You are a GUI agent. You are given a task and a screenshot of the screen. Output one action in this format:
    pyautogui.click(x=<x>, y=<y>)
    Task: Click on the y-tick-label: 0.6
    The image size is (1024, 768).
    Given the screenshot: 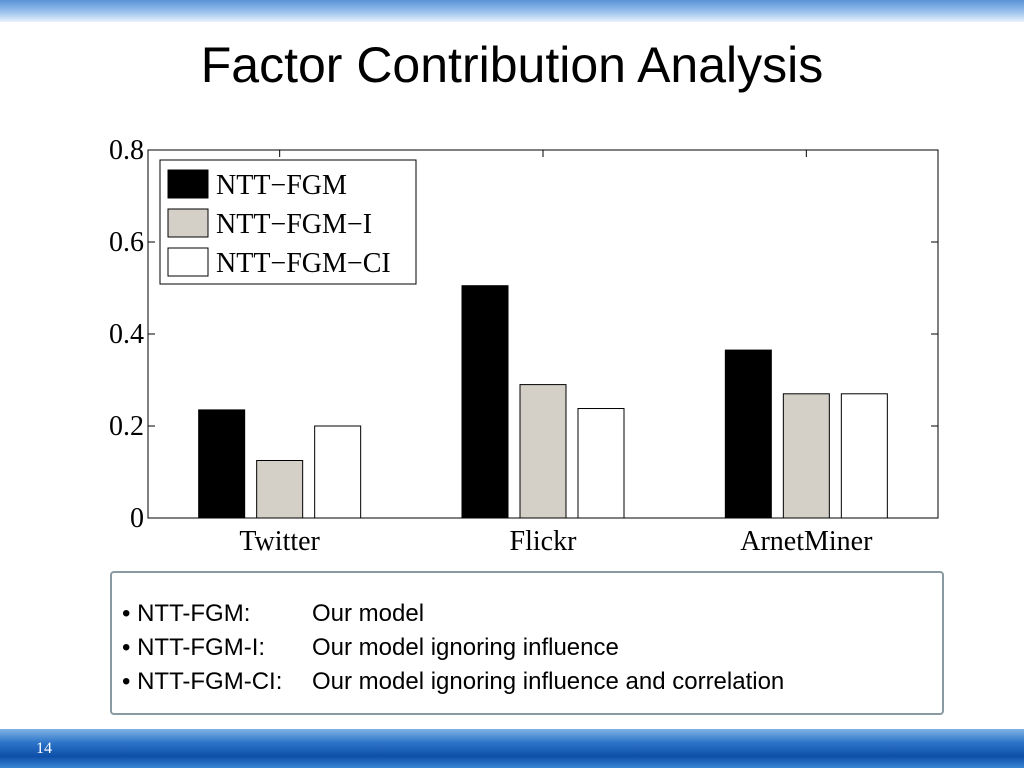 What is the action you would take?
    pyautogui.click(x=126, y=242)
    